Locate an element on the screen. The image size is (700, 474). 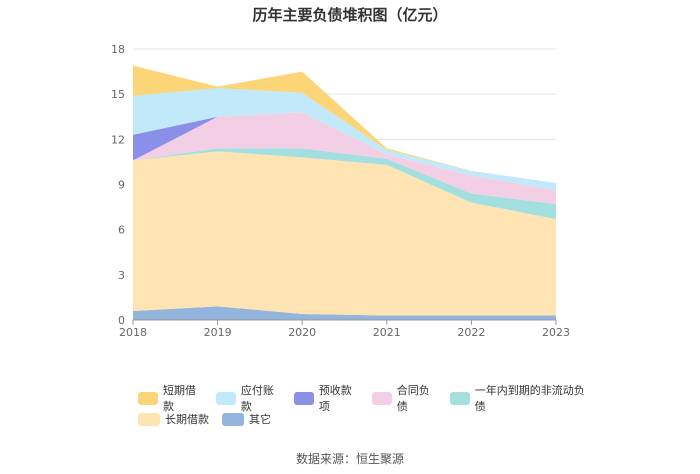
chart-title: 历年主要负债堆积图（亿元） is located at coordinates (350, 15).